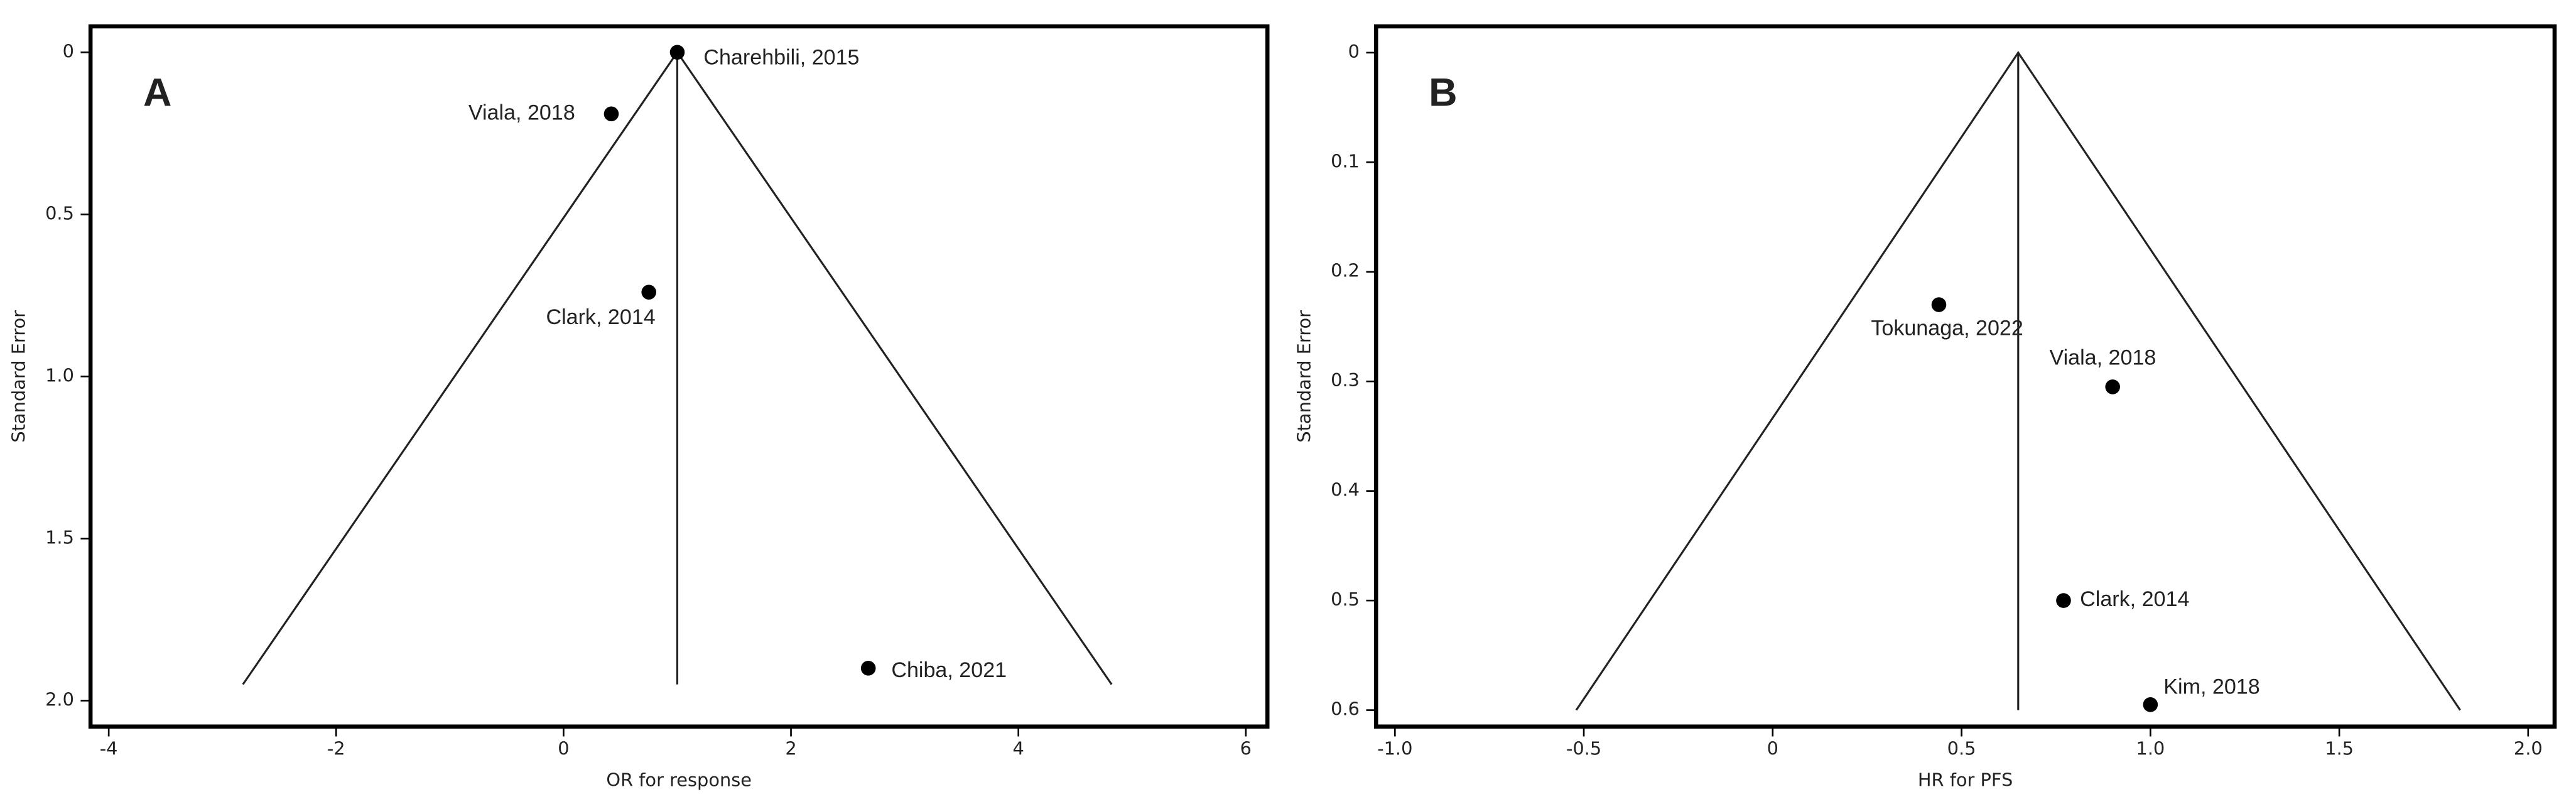  What do you see at coordinates (1345, 161) in the screenshot?
I see `y-tick-label: 0.1` at bounding box center [1345, 161].